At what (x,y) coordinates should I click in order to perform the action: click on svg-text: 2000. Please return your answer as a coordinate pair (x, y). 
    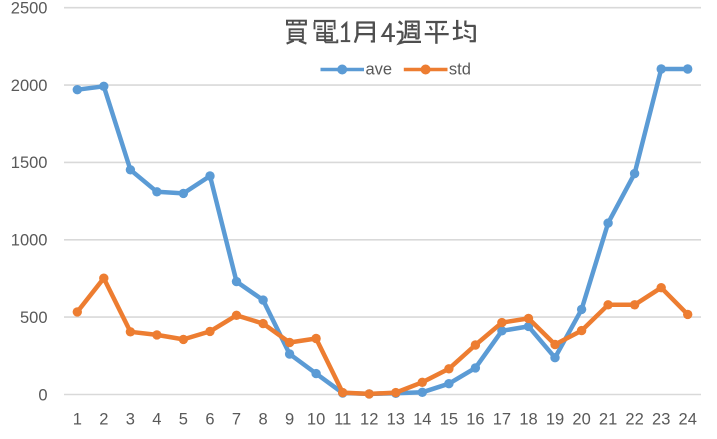
    Looking at the image, I should click on (29, 86).